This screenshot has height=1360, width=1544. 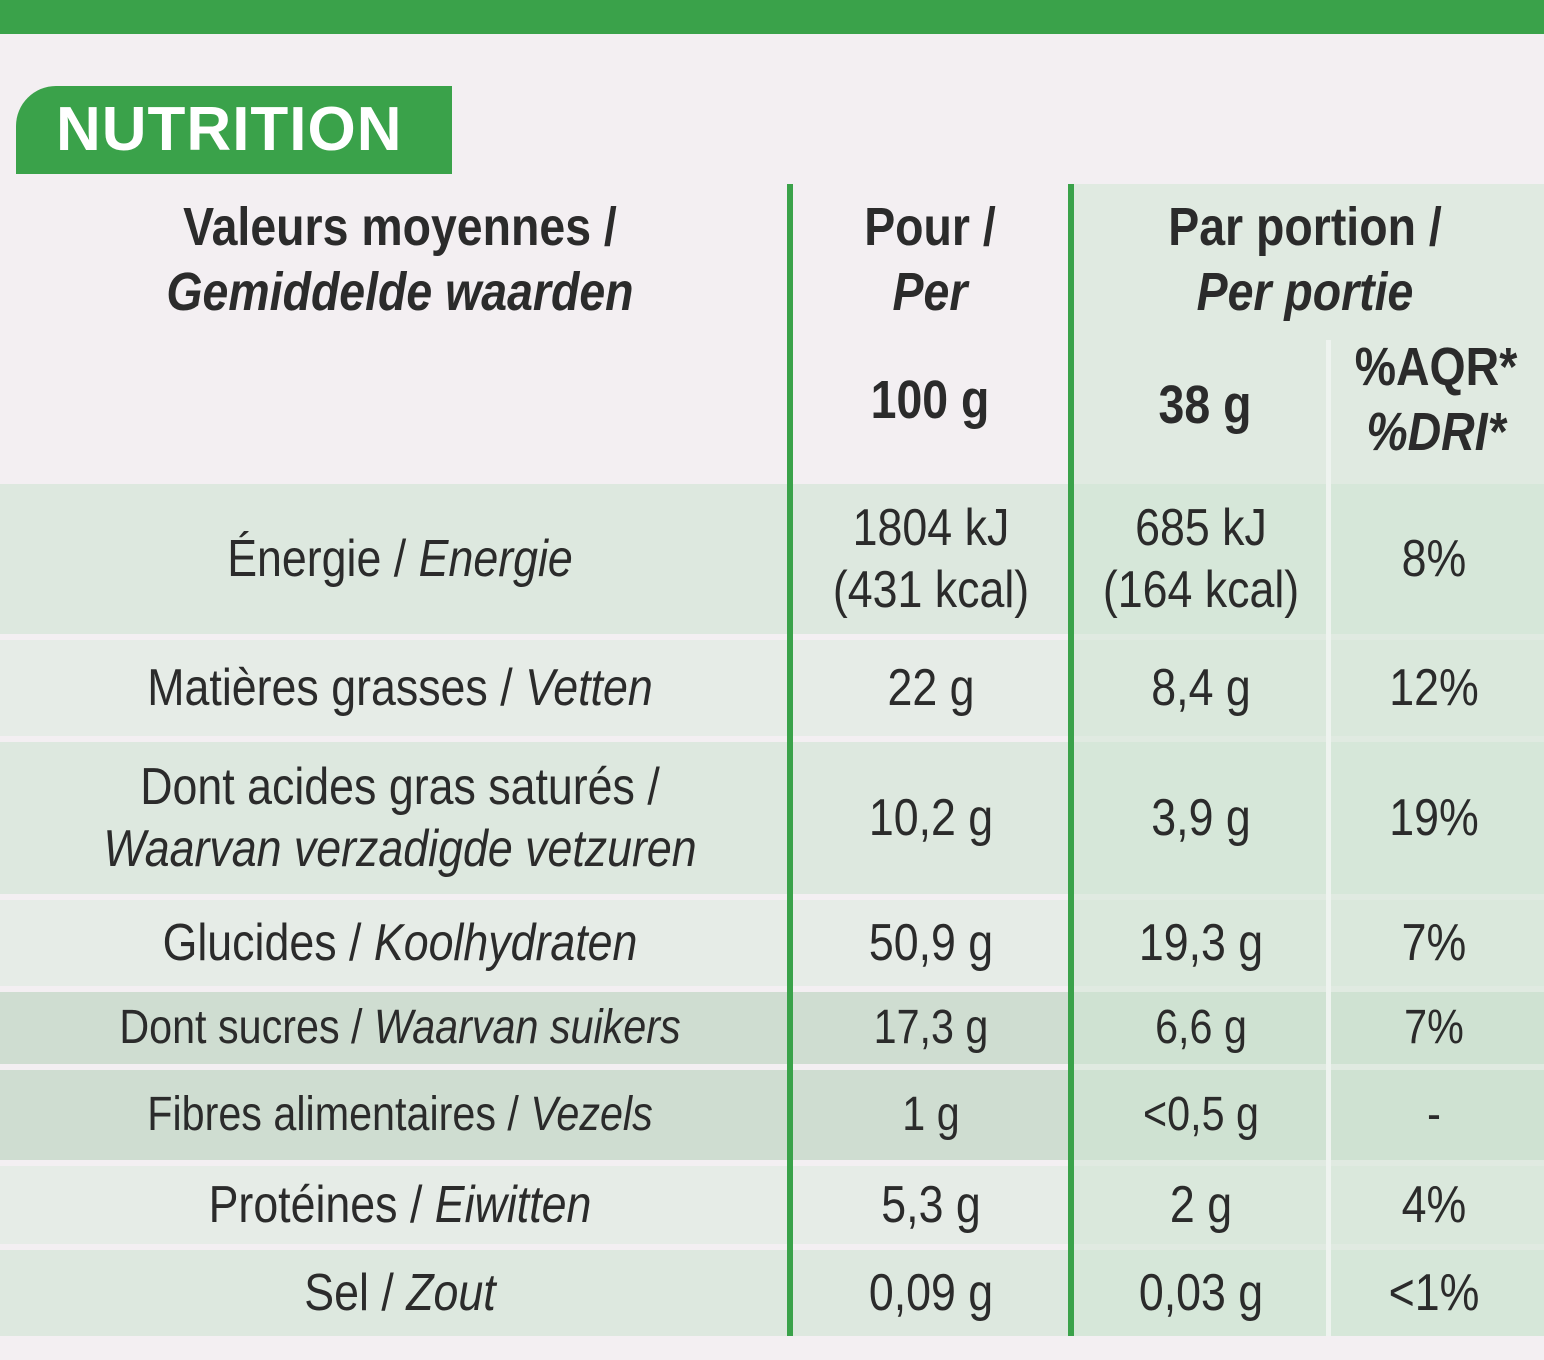 What do you see at coordinates (333, 1115) in the screenshot?
I see `row-vezels-fr: Fibres alimentaires /` at bounding box center [333, 1115].